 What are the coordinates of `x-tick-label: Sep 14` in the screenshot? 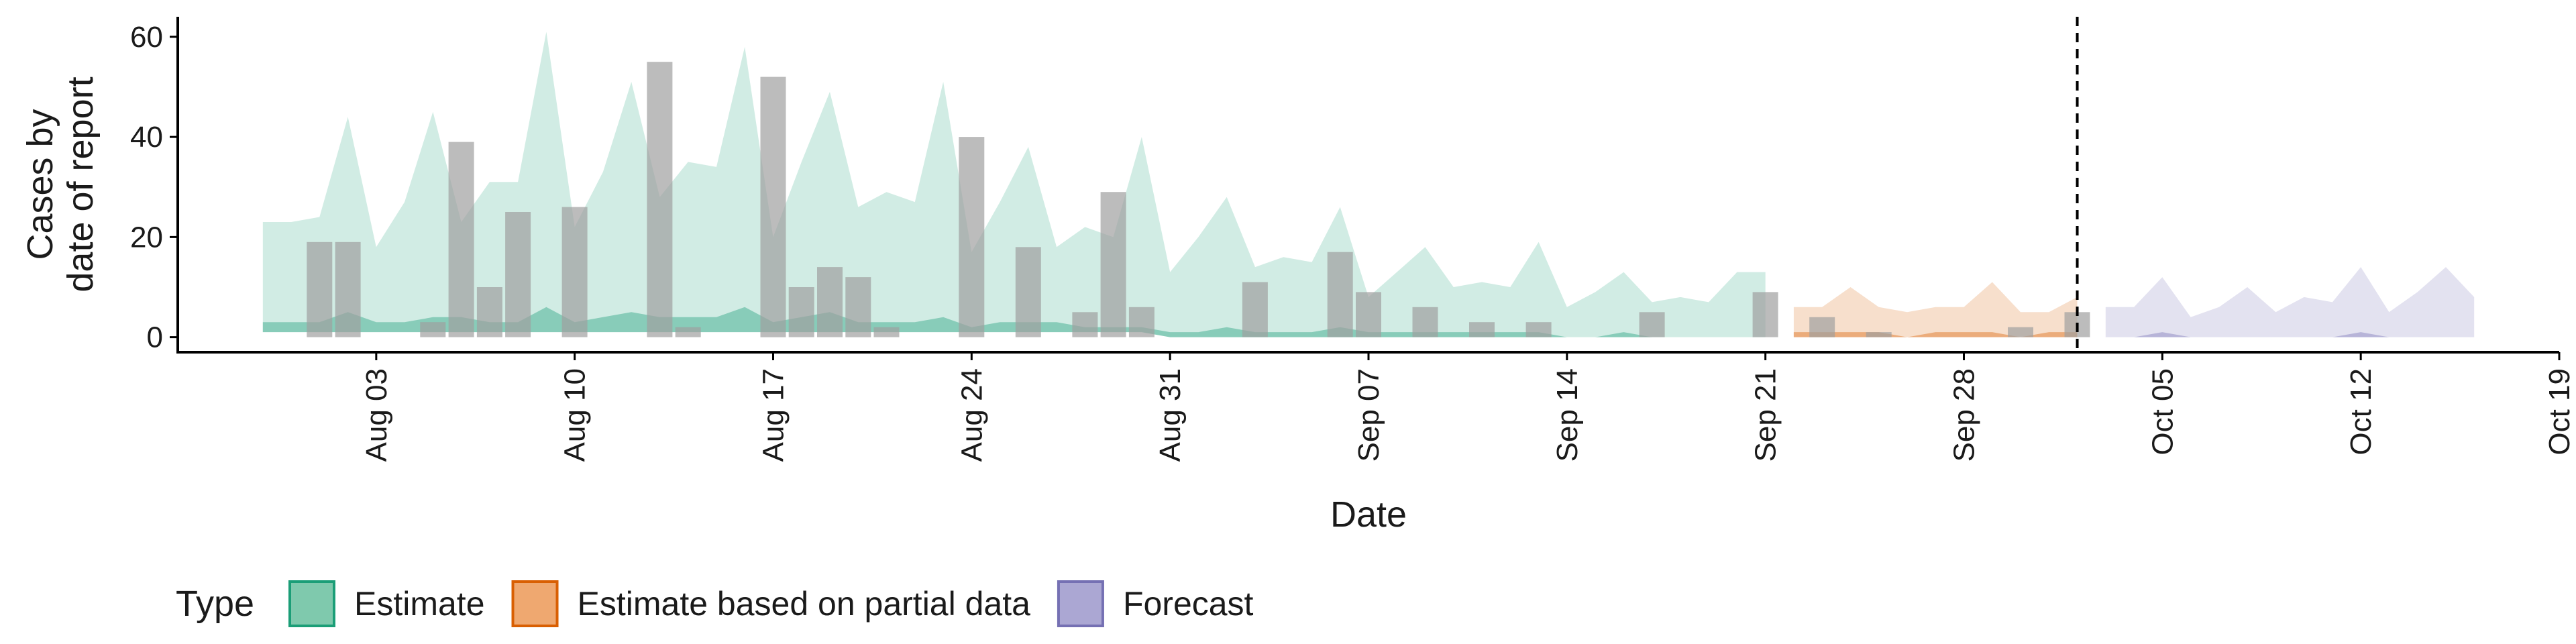 It's located at (1567, 415).